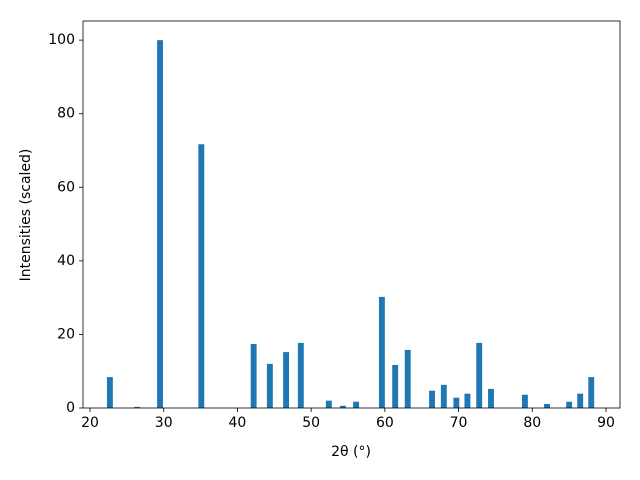 Image resolution: width=640 pixels, height=480 pixels. Describe the element at coordinates (606, 423) in the screenshot. I see `x-tick-label: 90` at that location.